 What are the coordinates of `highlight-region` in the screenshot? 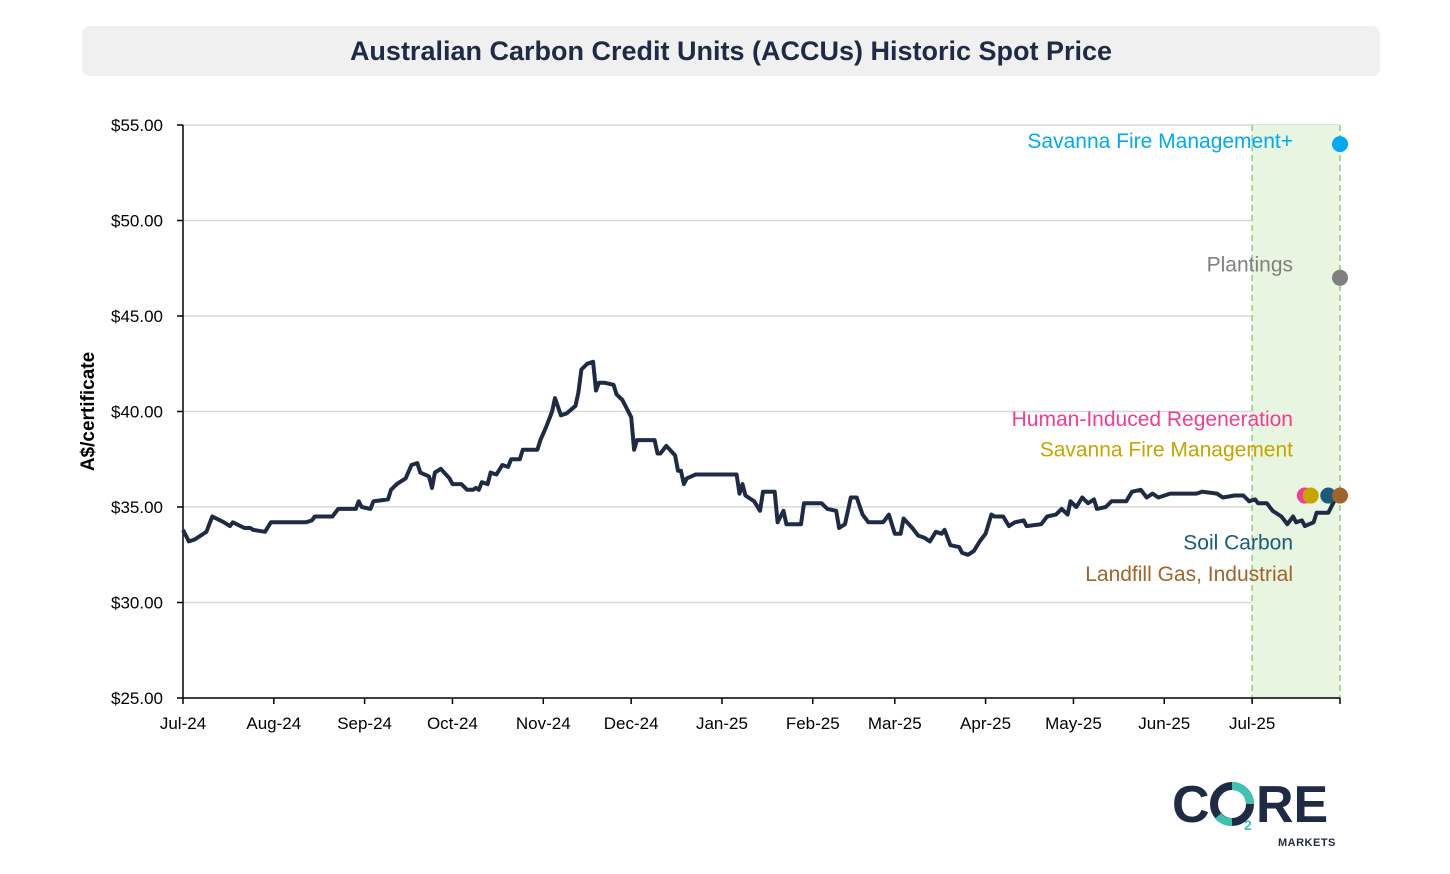 It's located at (1296, 411).